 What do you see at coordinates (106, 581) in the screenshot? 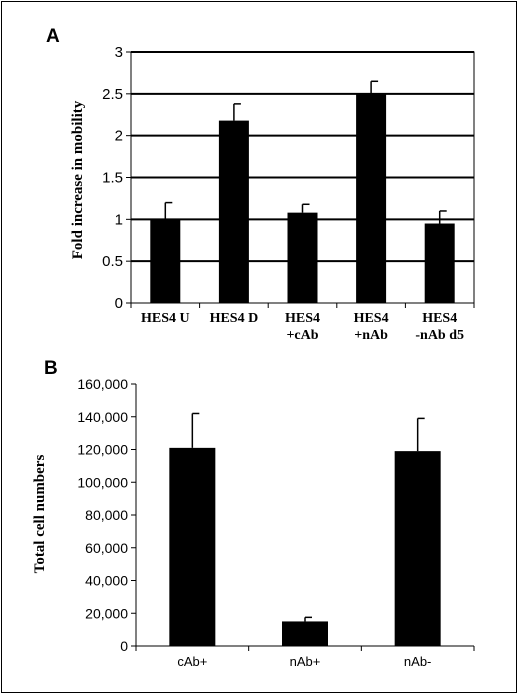
I see `panel-b-y-tick-label: 40,000` at bounding box center [106, 581].